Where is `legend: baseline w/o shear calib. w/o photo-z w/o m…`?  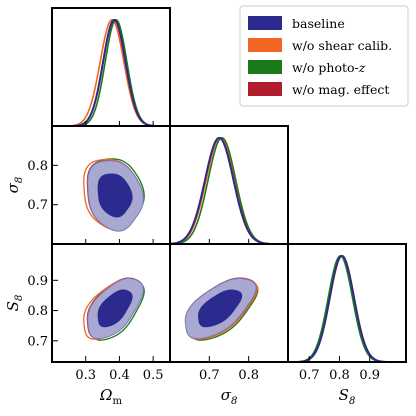
legend: baseline w/o shear calib. w/o photo-z w/o m… is located at coordinates (324, 56).